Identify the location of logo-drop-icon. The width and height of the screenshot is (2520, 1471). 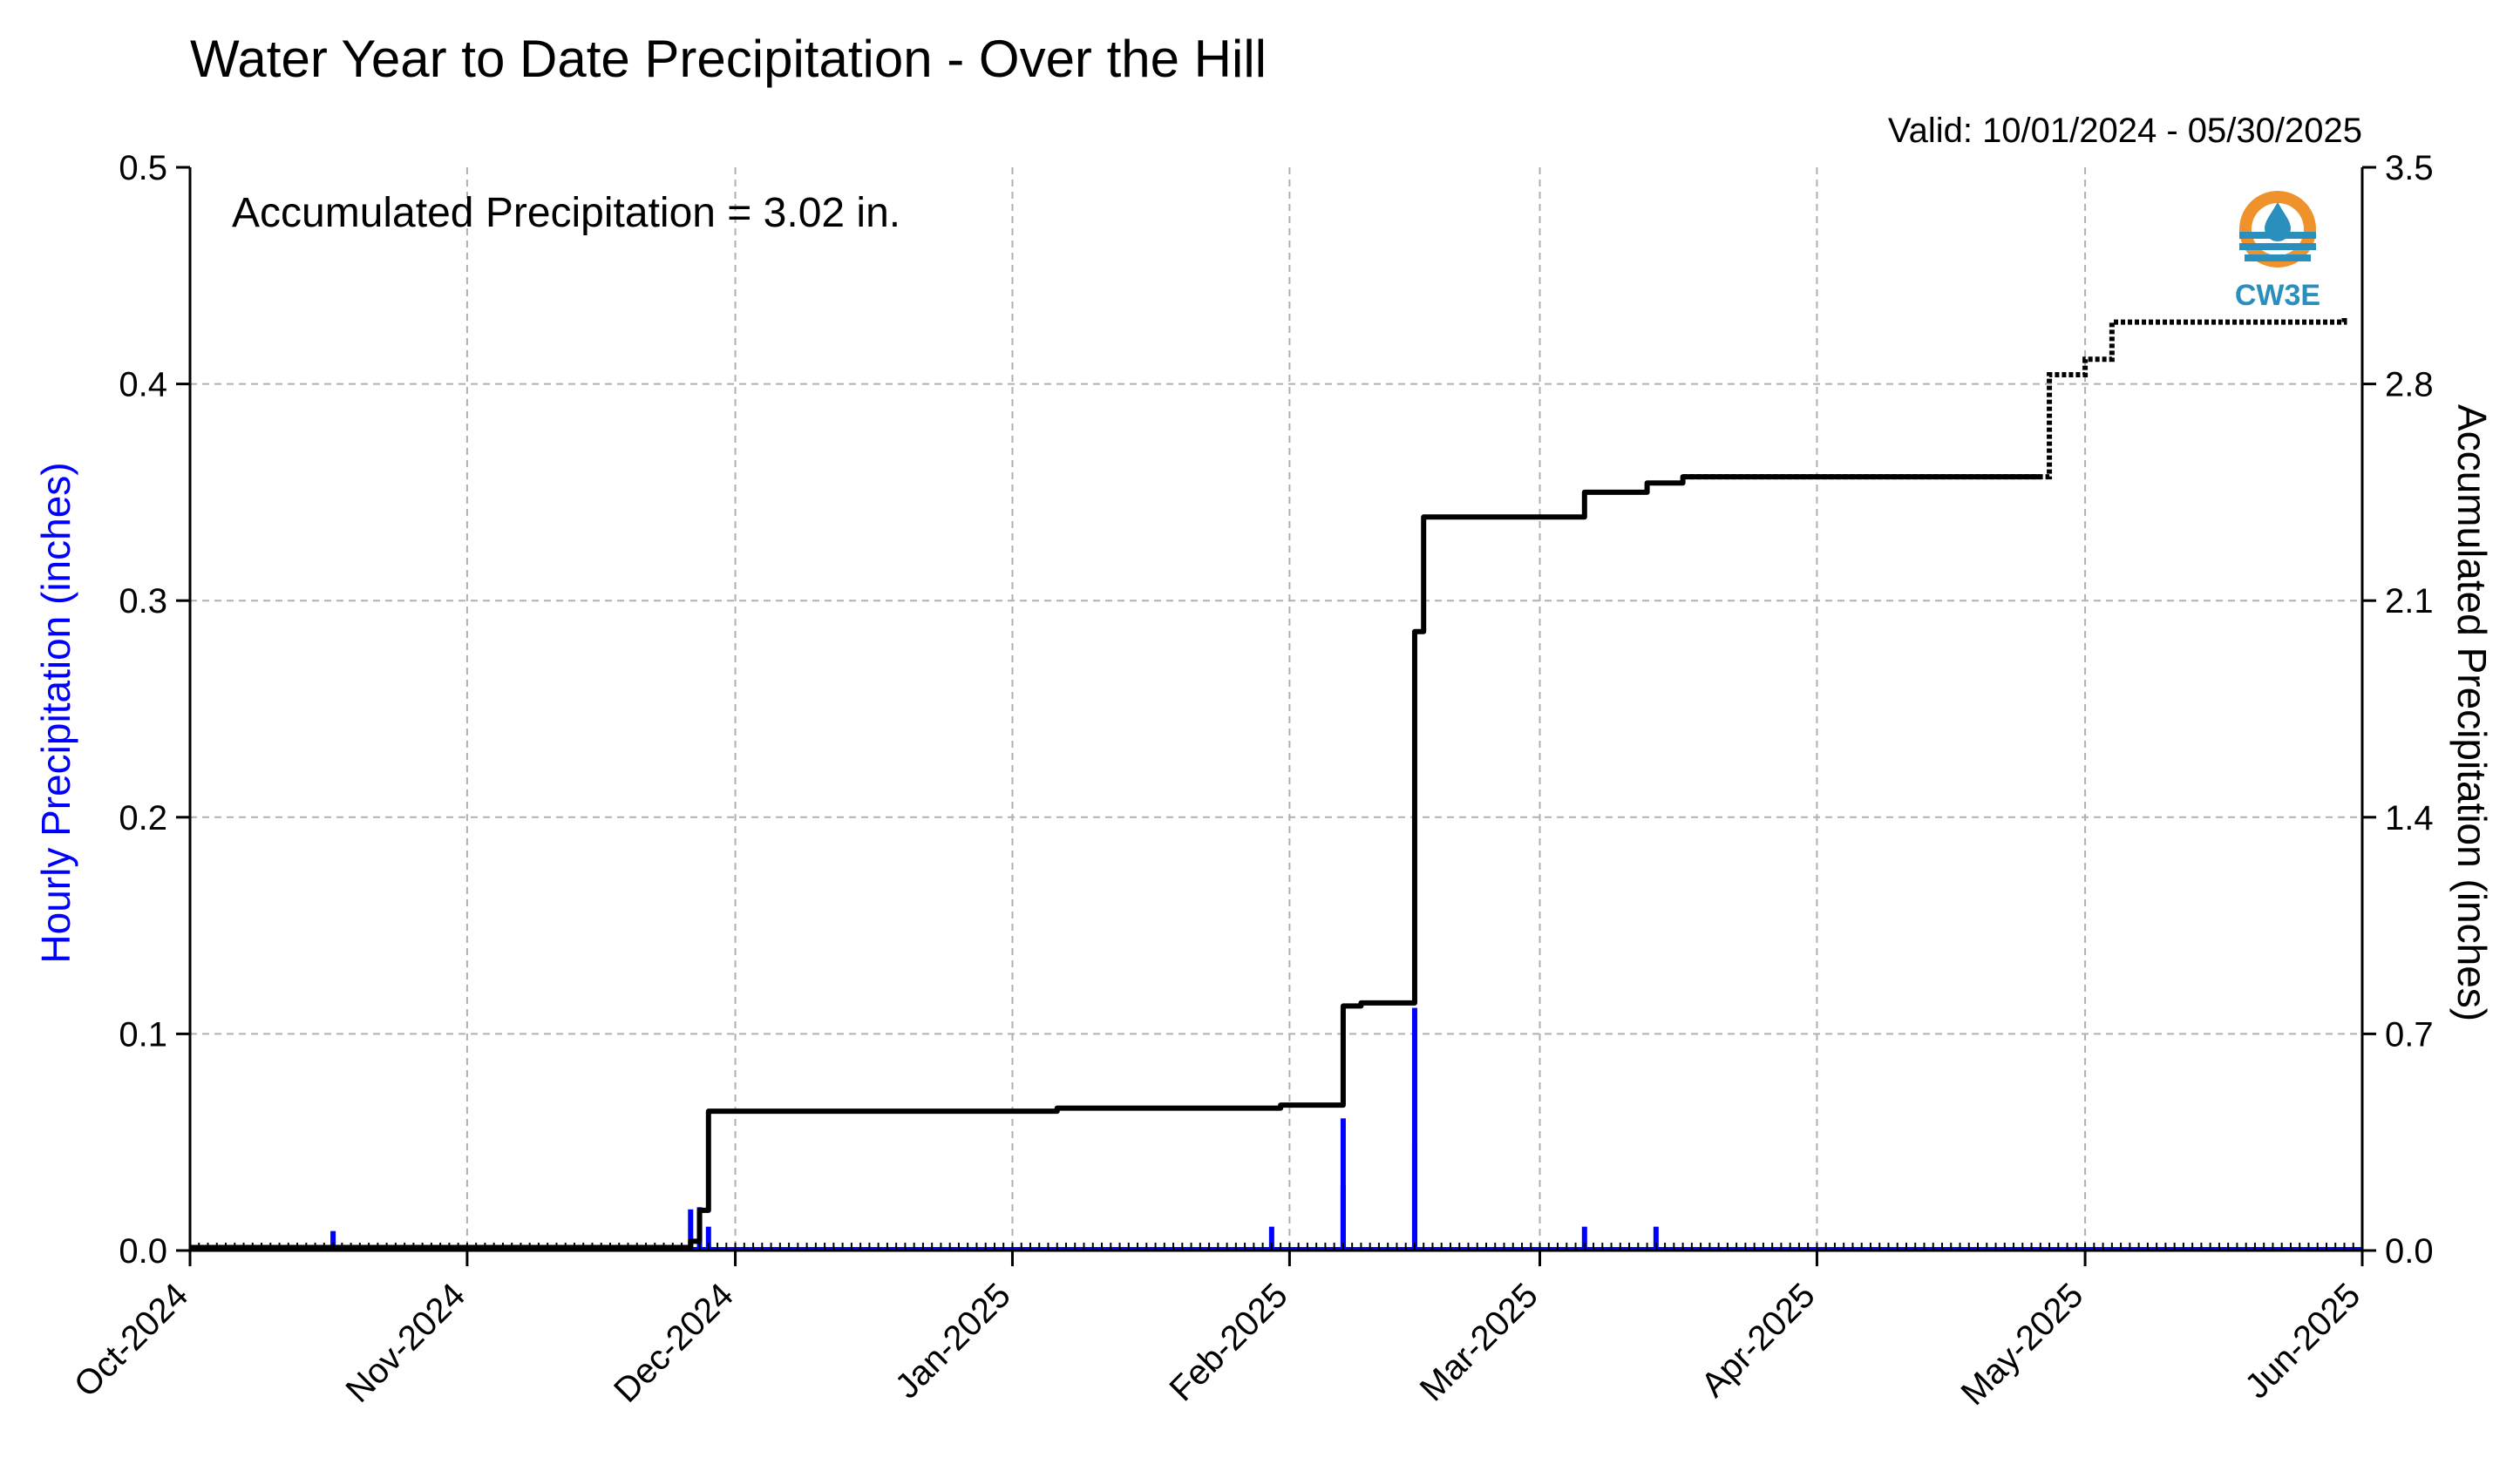
(2278, 221).